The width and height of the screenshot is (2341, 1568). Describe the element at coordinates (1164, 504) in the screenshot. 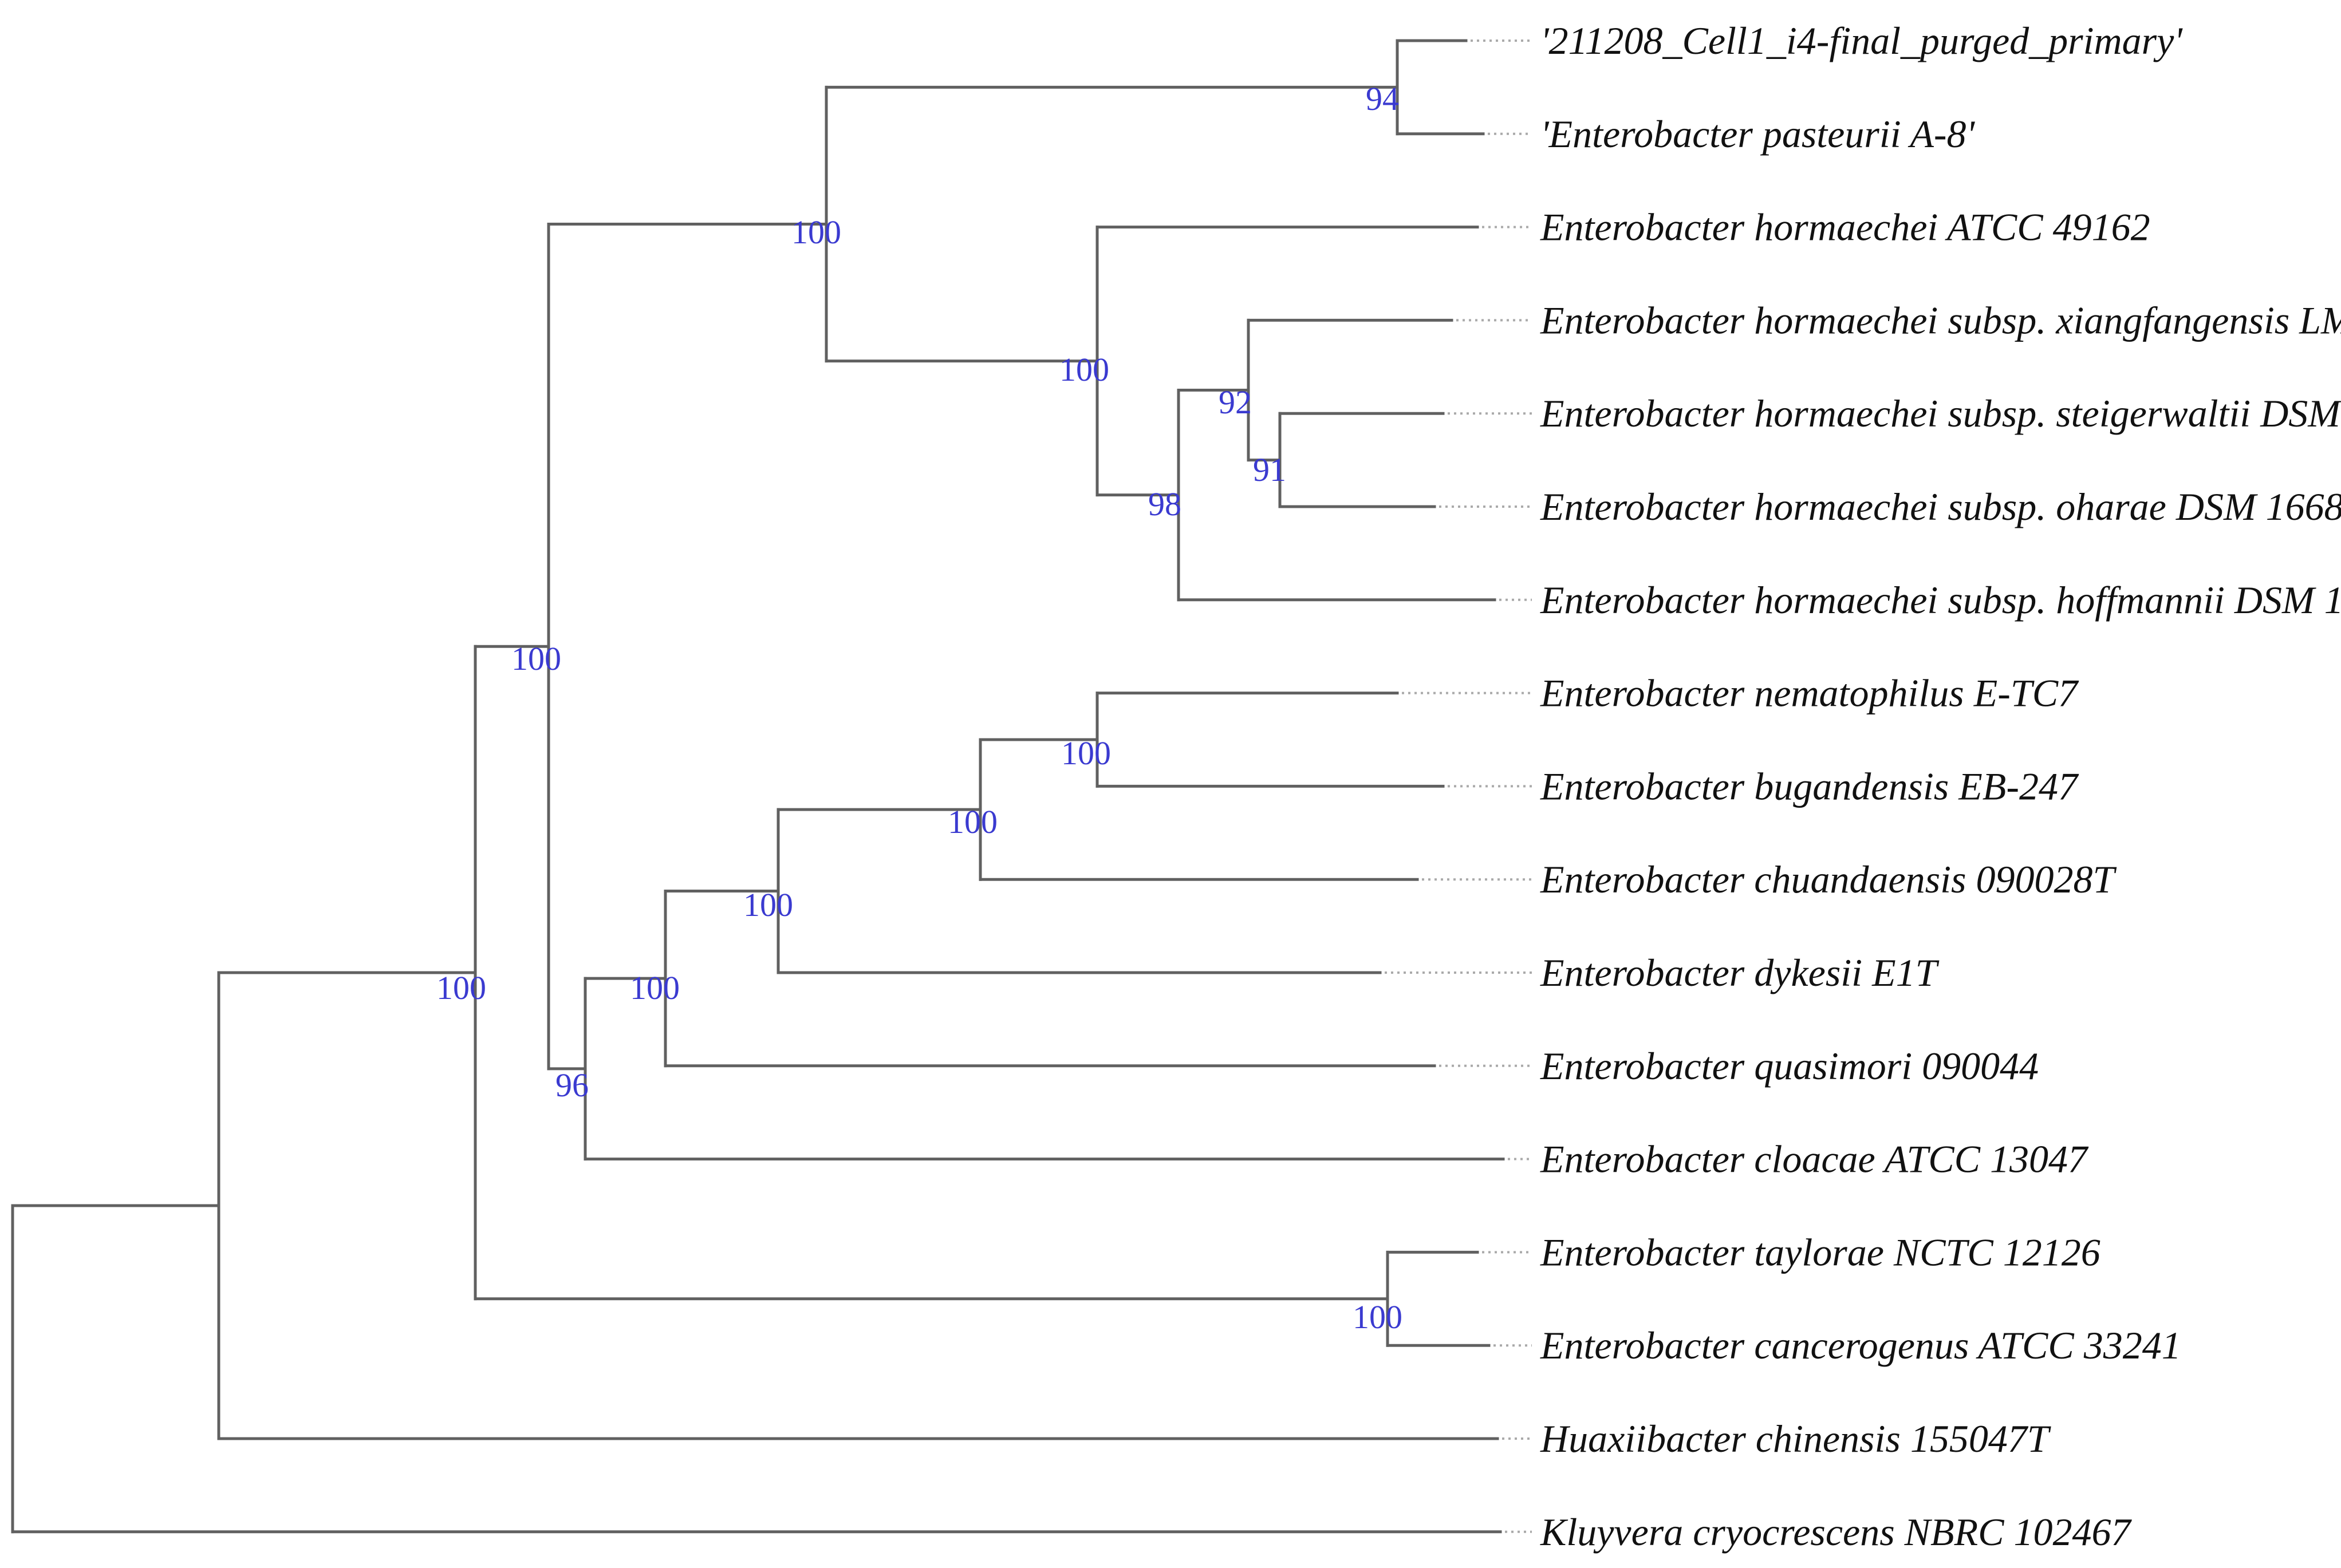

I see `bootstrap-value: 98` at that location.